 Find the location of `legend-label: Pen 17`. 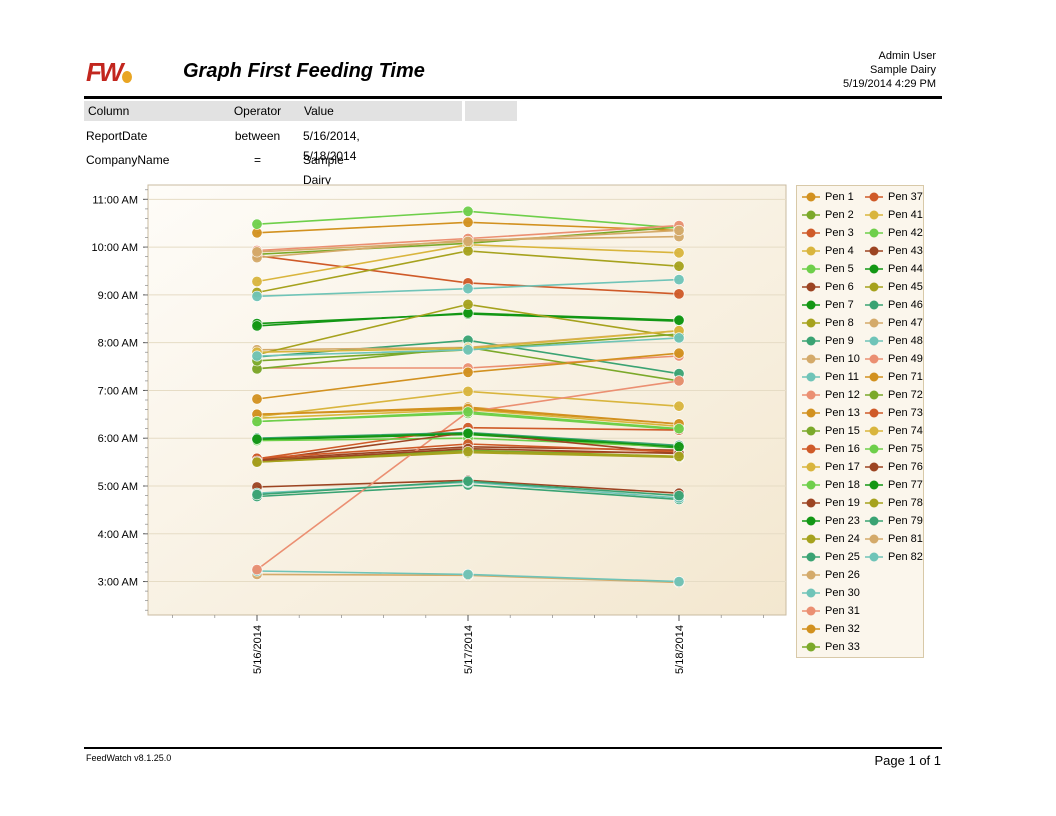

legend-label: Pen 17 is located at coordinates (842, 467).